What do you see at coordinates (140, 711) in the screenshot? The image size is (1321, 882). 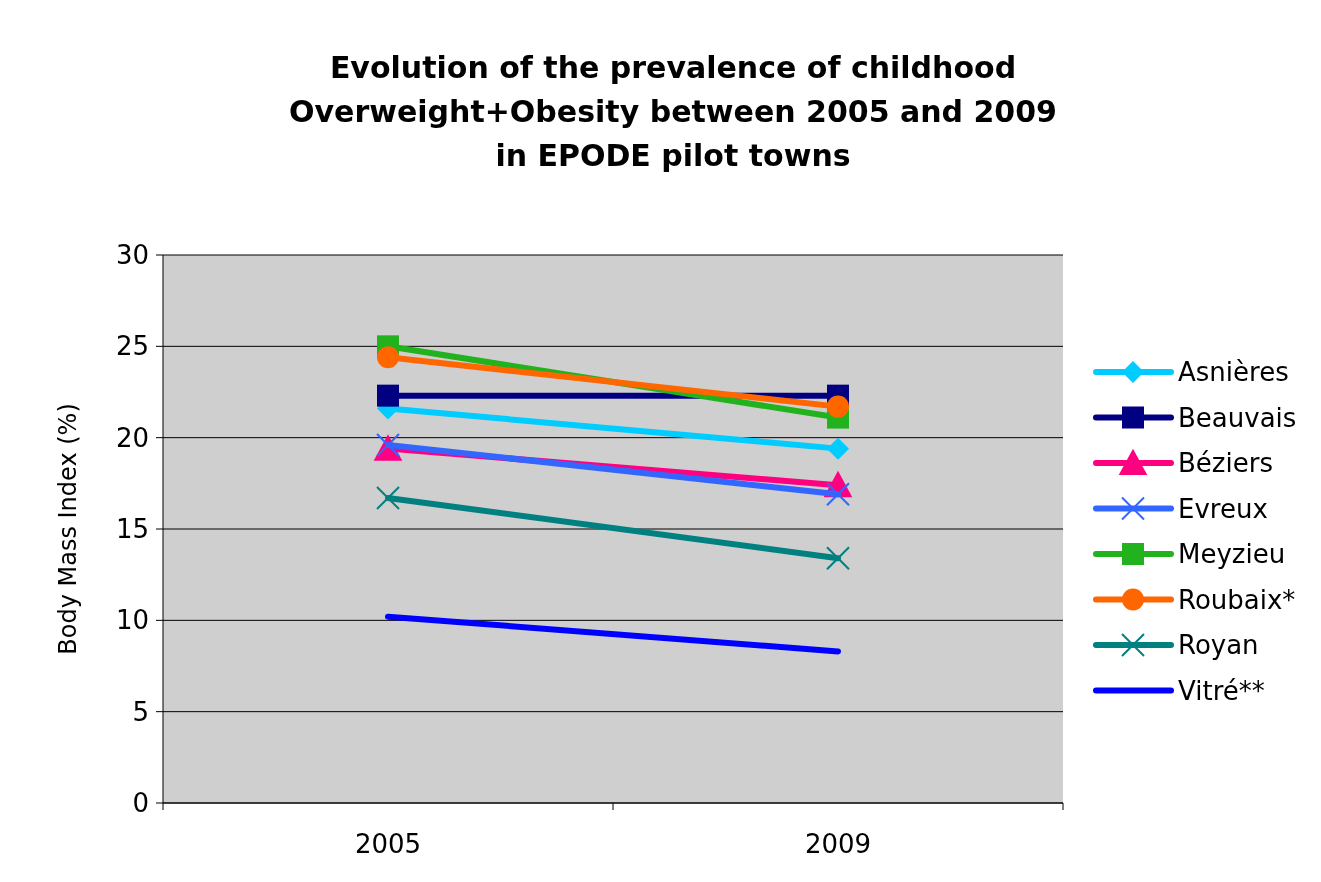 I see `y-tick-label: 5` at bounding box center [140, 711].